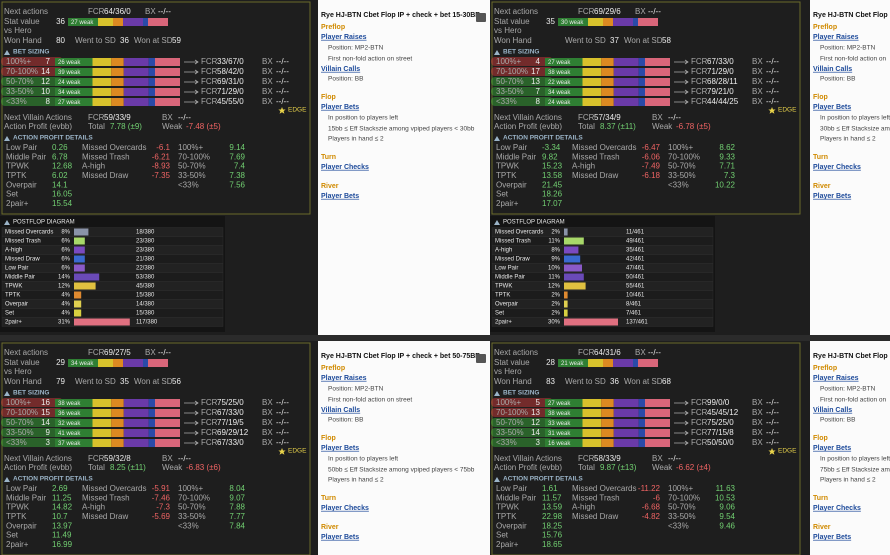  Describe the element at coordinates (727, 147) in the screenshot. I see `detail-value: 8.62` at that location.